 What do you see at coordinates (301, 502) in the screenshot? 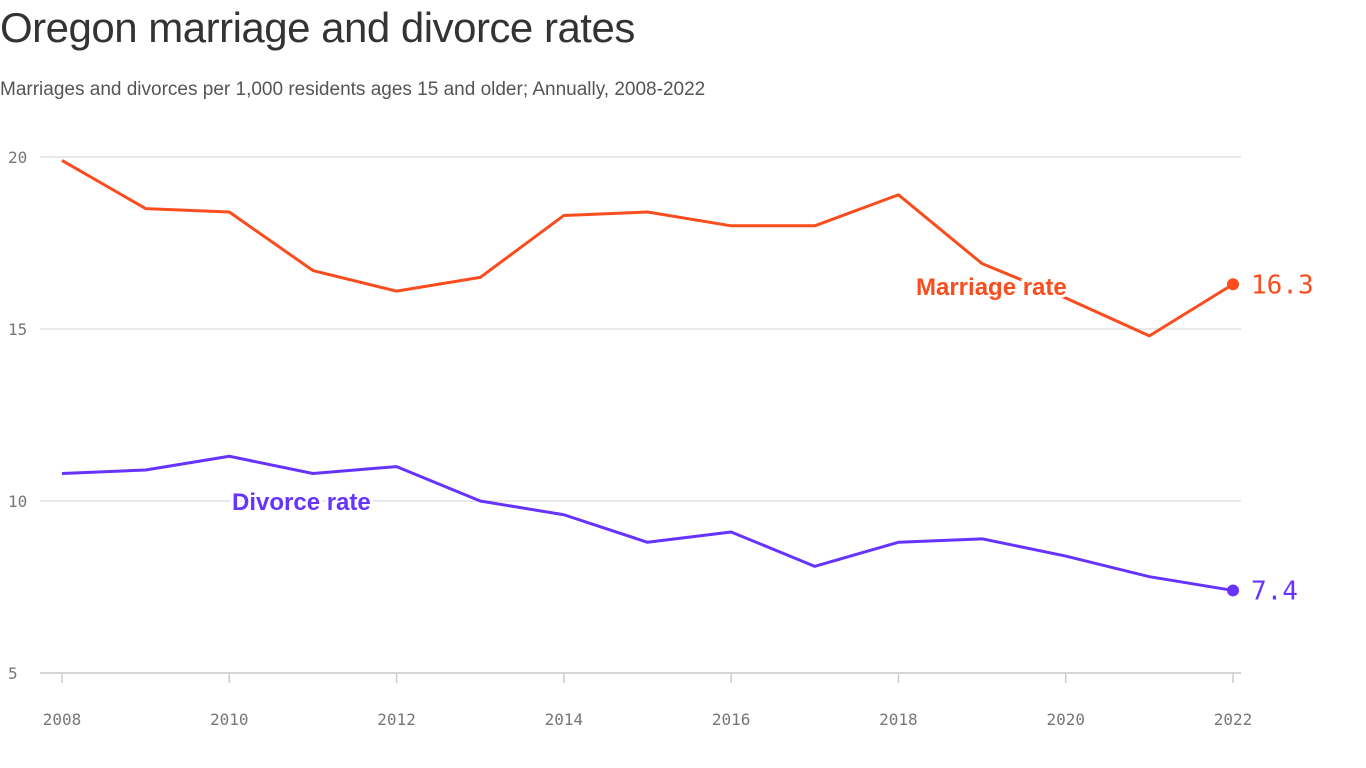
I see `divorce-rate-series-label: Divorce rate` at bounding box center [301, 502].